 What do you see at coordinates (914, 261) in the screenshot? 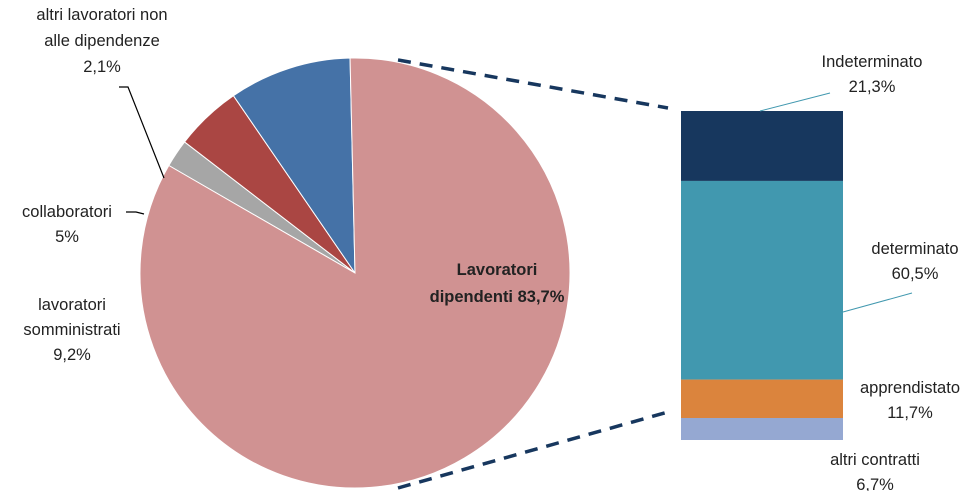
I see `label-determinato: determinato 60,5%` at bounding box center [914, 261].